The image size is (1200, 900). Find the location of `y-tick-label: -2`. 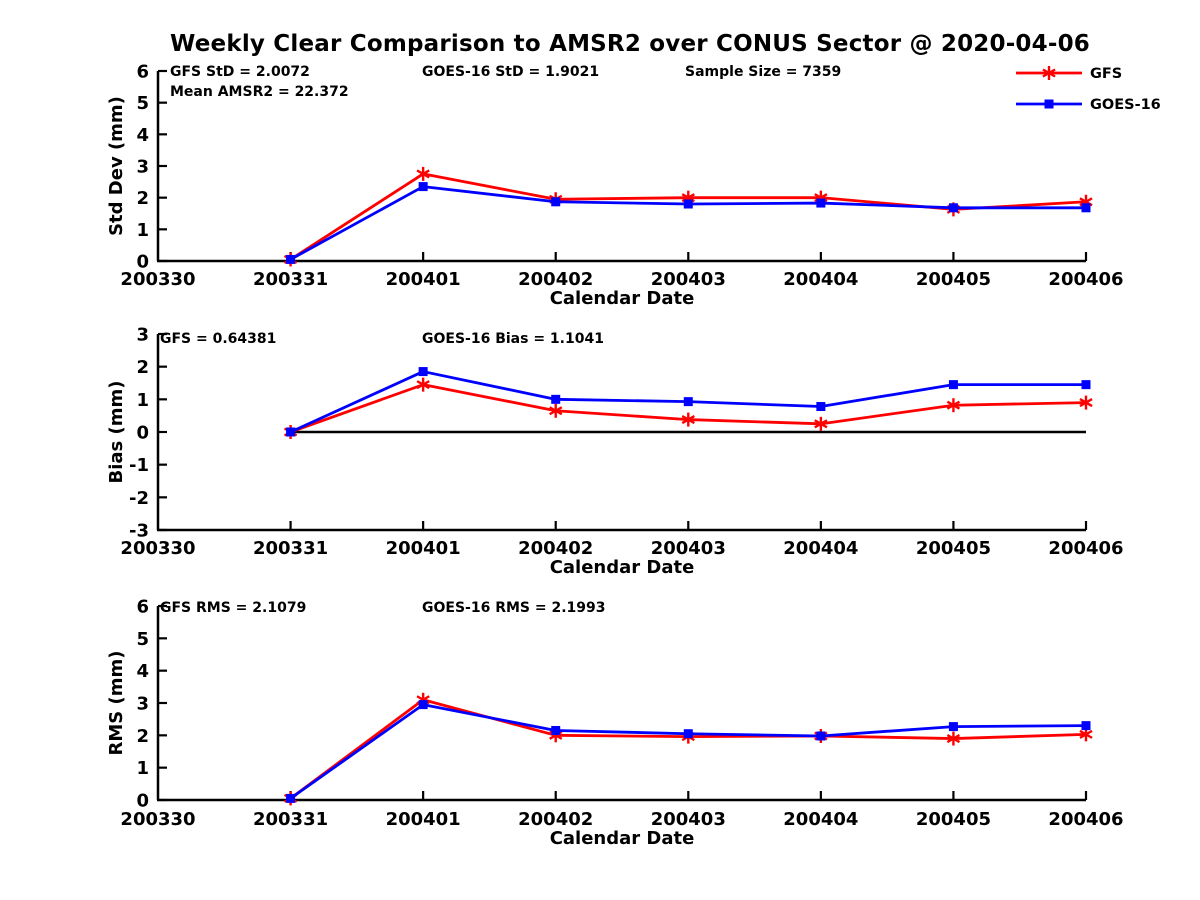

y-tick-label: -2 is located at coordinates (139, 498).